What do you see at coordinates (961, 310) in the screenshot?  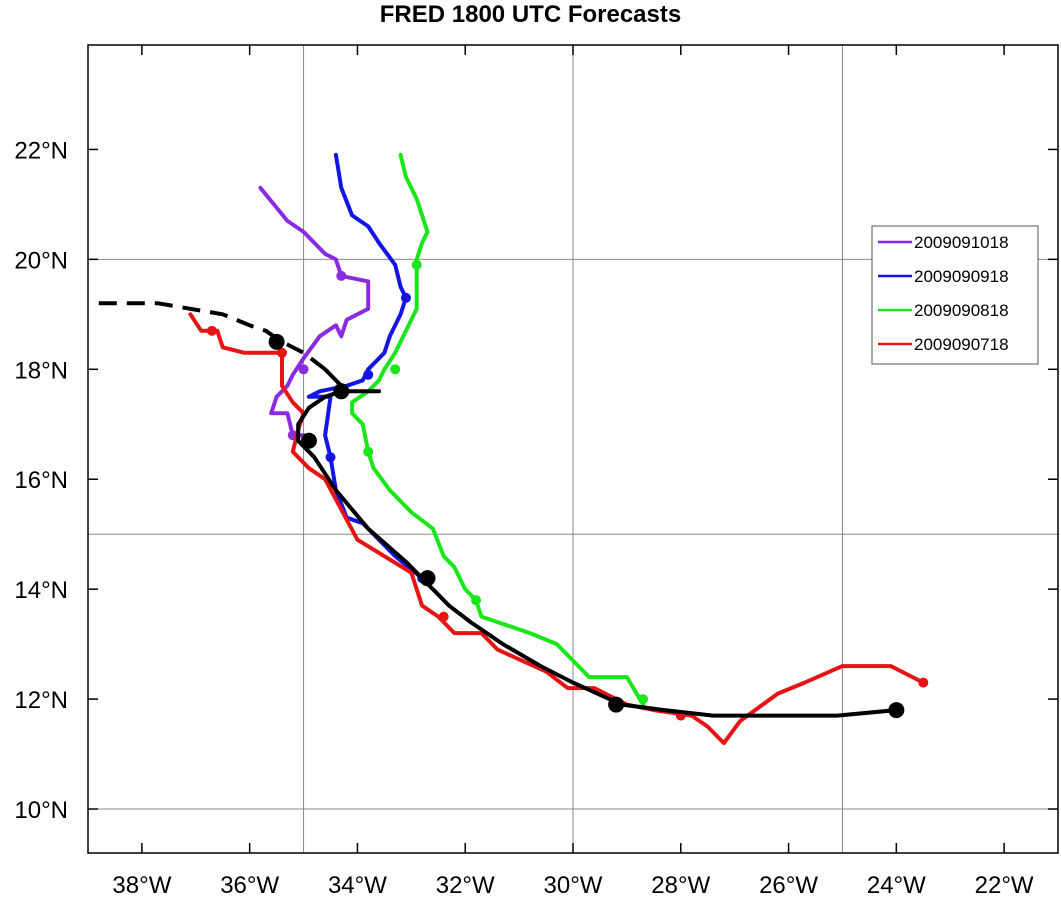 I see `legend-label: 2009090818` at bounding box center [961, 310].